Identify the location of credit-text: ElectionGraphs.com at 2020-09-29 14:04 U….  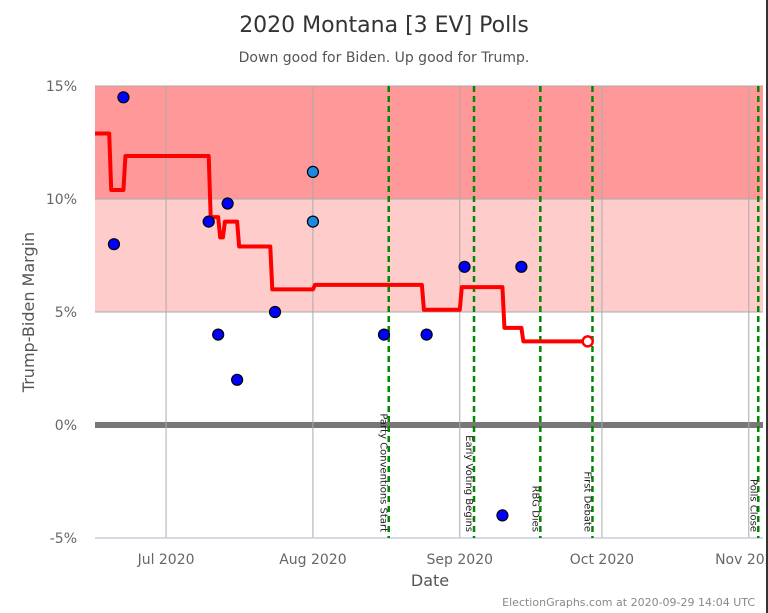
(628, 602).